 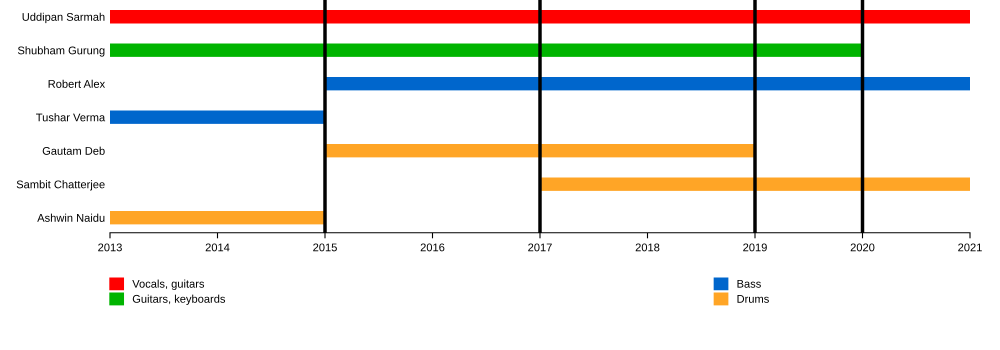 What do you see at coordinates (110, 247) in the screenshot?
I see `x-tick-label: 2013` at bounding box center [110, 247].